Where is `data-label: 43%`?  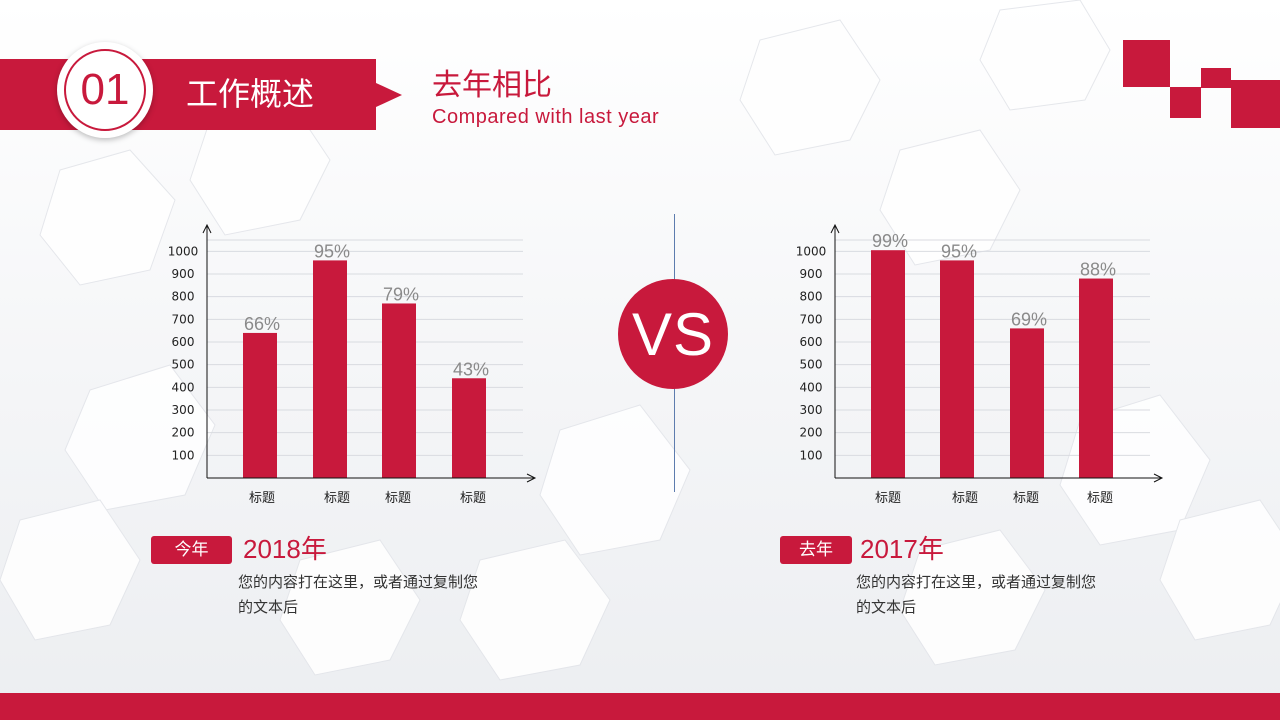 data-label: 43% is located at coordinates (471, 369).